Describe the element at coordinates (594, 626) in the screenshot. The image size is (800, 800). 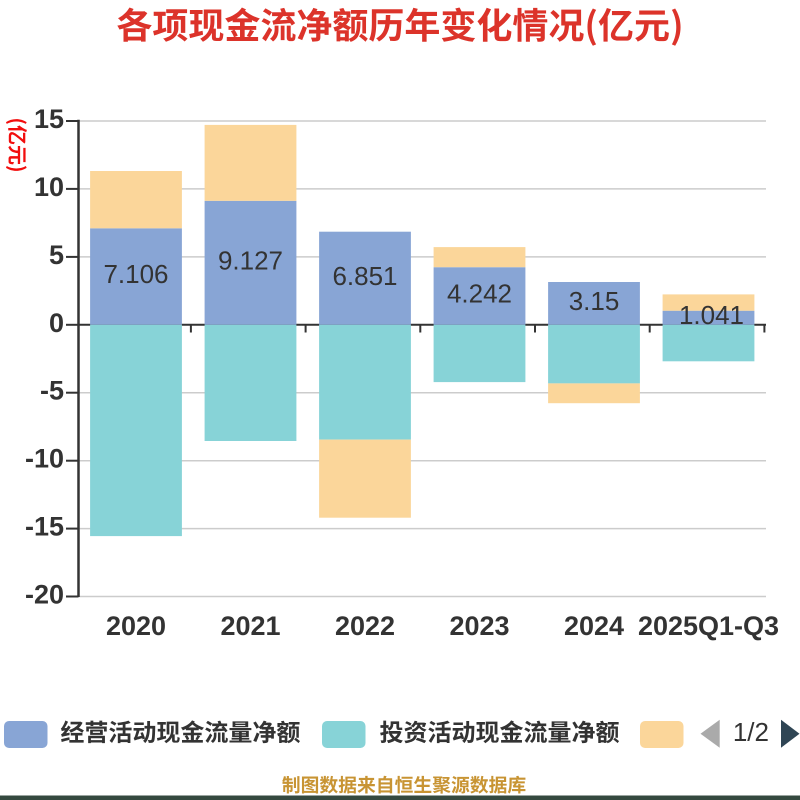
I see `svg-text: 2024` at that location.